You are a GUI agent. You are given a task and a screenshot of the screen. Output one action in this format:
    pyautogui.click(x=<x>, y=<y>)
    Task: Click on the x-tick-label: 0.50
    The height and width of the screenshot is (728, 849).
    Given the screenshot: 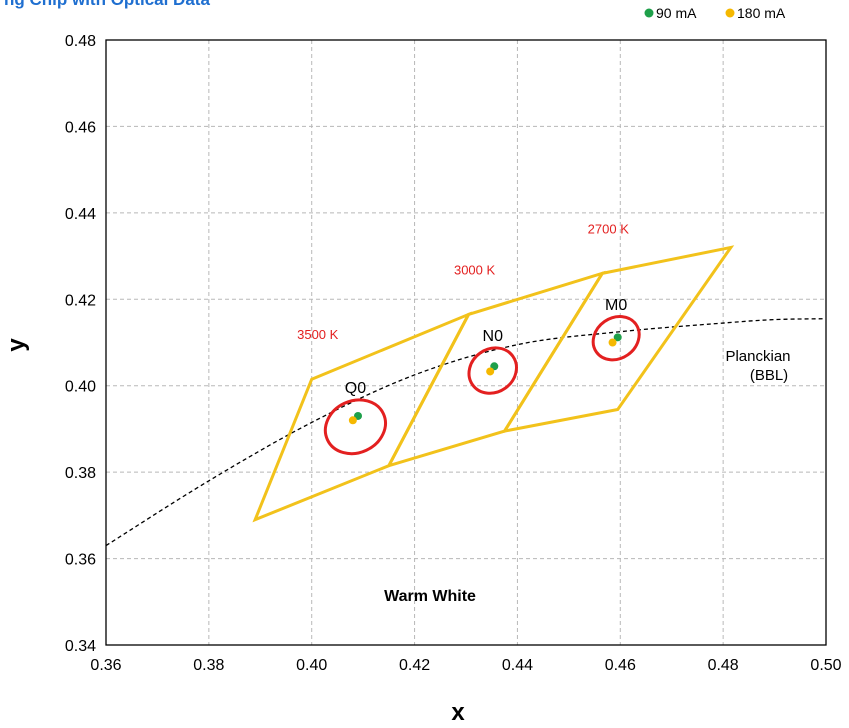 What is the action you would take?
    pyautogui.click(x=825, y=665)
    